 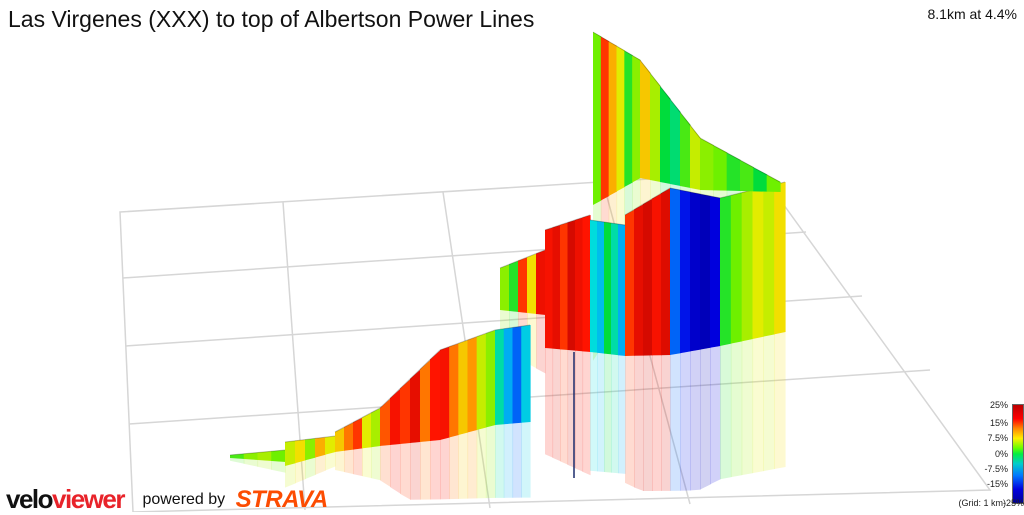 I want to click on legend-tick: 7.5%, so click(x=997, y=438).